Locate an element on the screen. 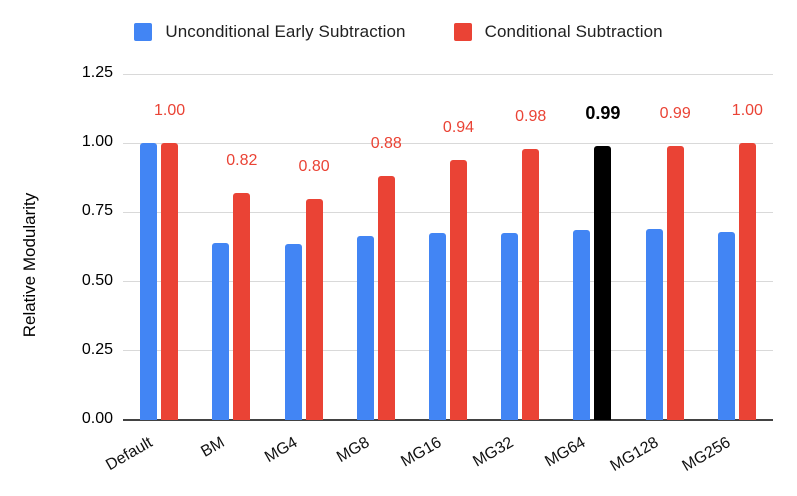 This screenshot has height=496, width=797. bar-conditional-mg8 is located at coordinates (386, 298).